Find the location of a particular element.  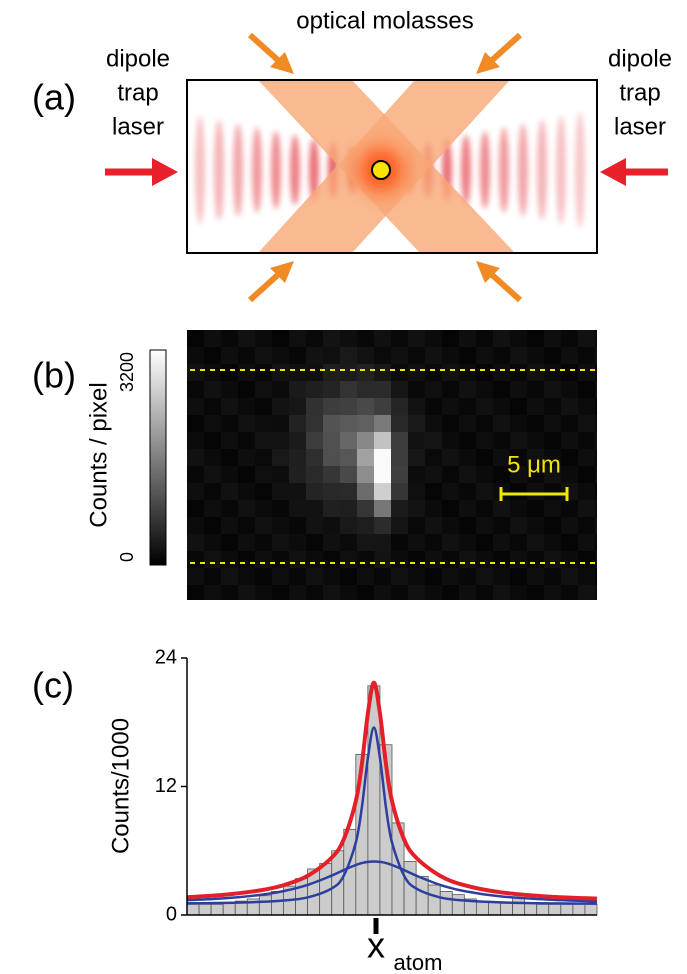

x-axis-title: x is located at coordinates (376, 945).